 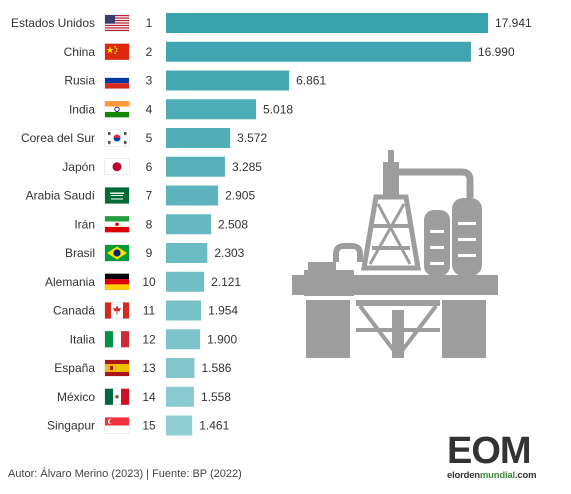 I want to click on value-label: 3.572, so click(x=252, y=138).